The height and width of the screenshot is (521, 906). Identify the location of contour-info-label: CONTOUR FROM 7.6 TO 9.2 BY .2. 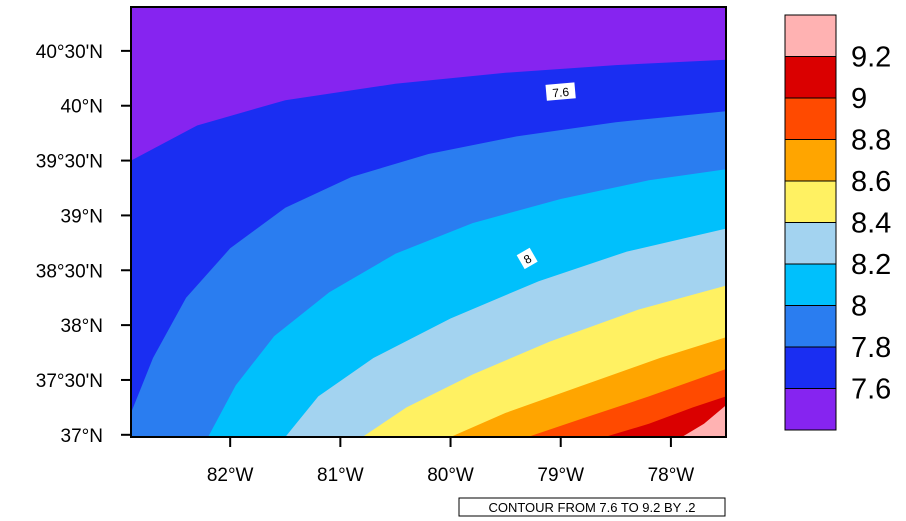
(591, 507).